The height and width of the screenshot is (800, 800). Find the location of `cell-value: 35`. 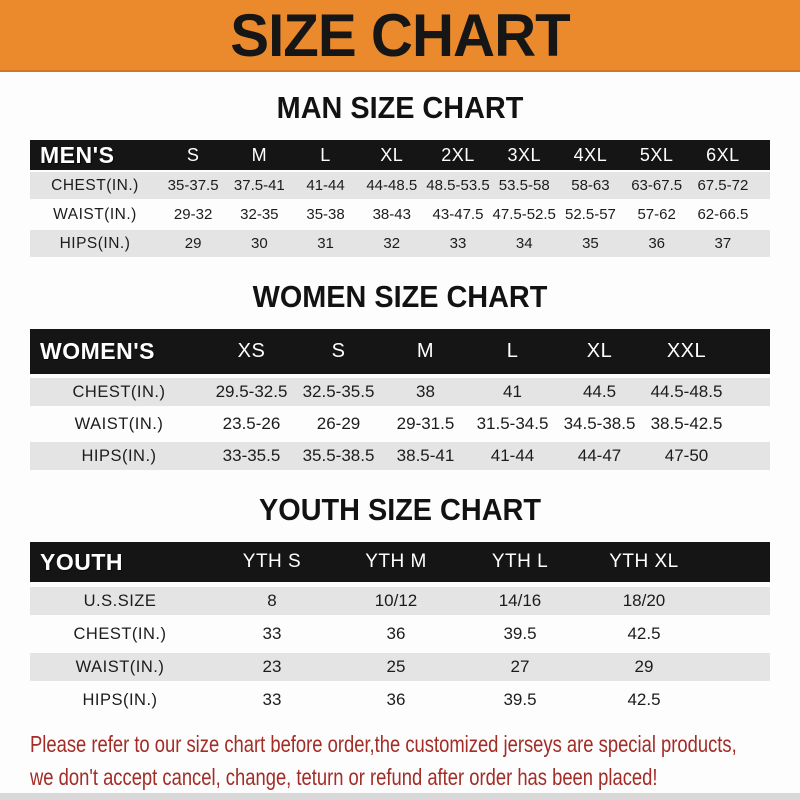

cell-value: 35 is located at coordinates (590, 243).